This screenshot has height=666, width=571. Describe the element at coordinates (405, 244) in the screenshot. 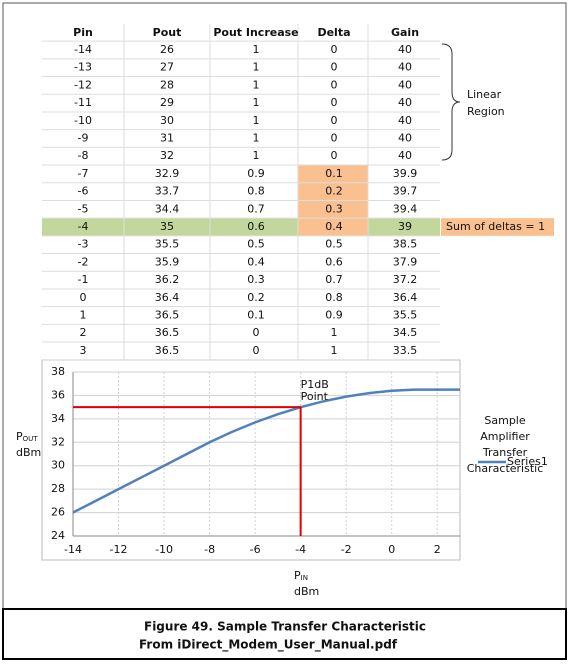

I see `cell: 38.5` at that location.